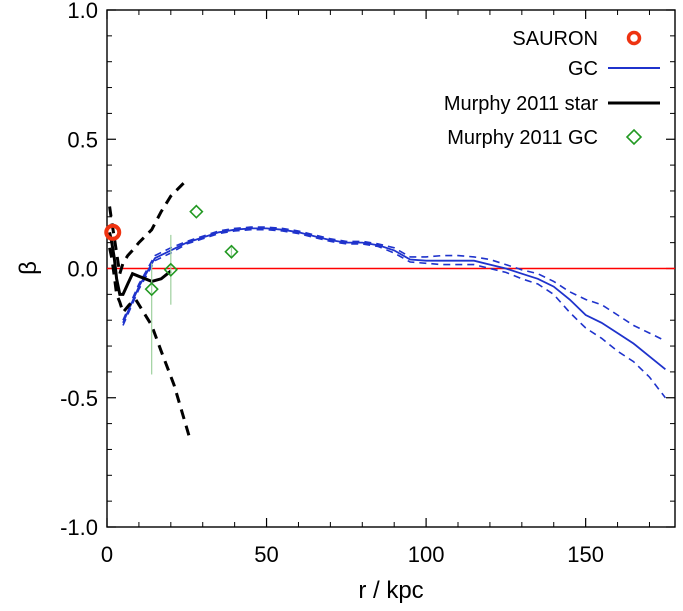  Describe the element at coordinates (82, 11) in the screenshot. I see `y-tick-label: 1.0` at that location.